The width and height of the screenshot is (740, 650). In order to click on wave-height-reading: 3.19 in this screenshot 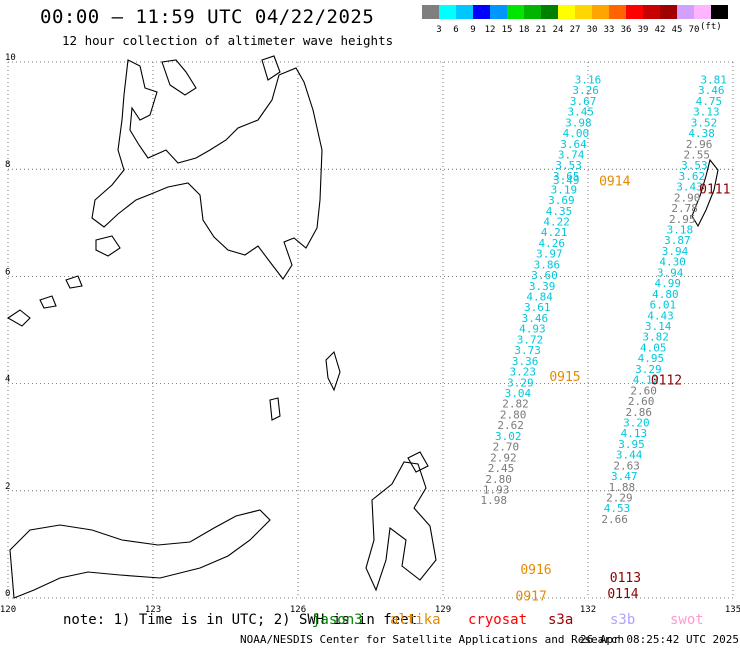, I will do `click(564, 189)`.